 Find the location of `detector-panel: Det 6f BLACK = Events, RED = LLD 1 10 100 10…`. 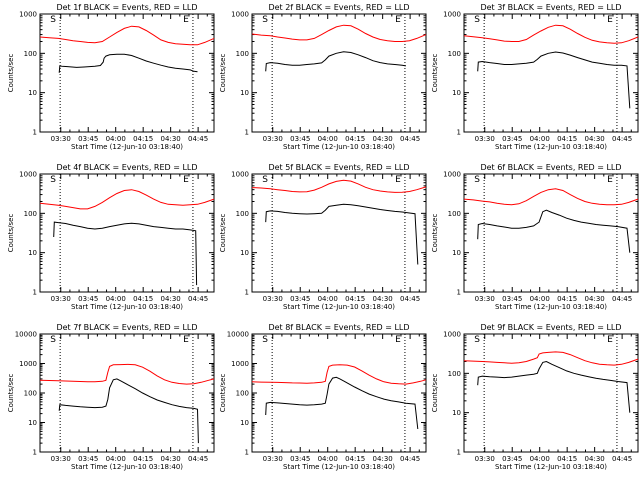

detector-panel: Det 6f BLACK = Events, RED = LLD 1 10 100 10… is located at coordinates (535, 237).